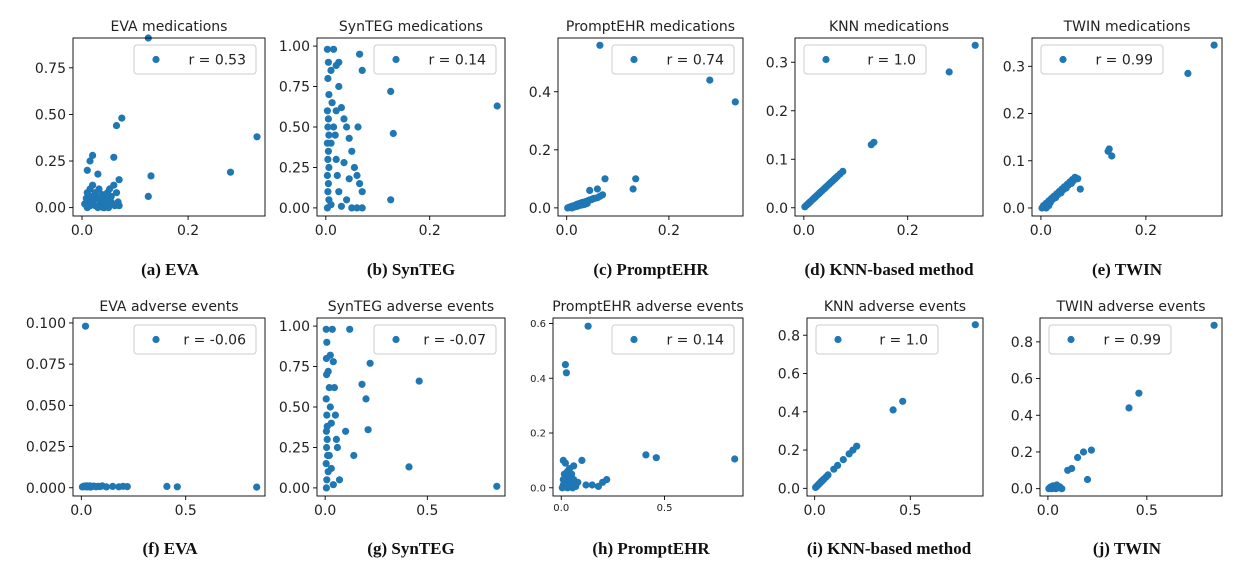  Describe the element at coordinates (1014, 162) in the screenshot. I see `y-tick-label: 0.1` at that location.